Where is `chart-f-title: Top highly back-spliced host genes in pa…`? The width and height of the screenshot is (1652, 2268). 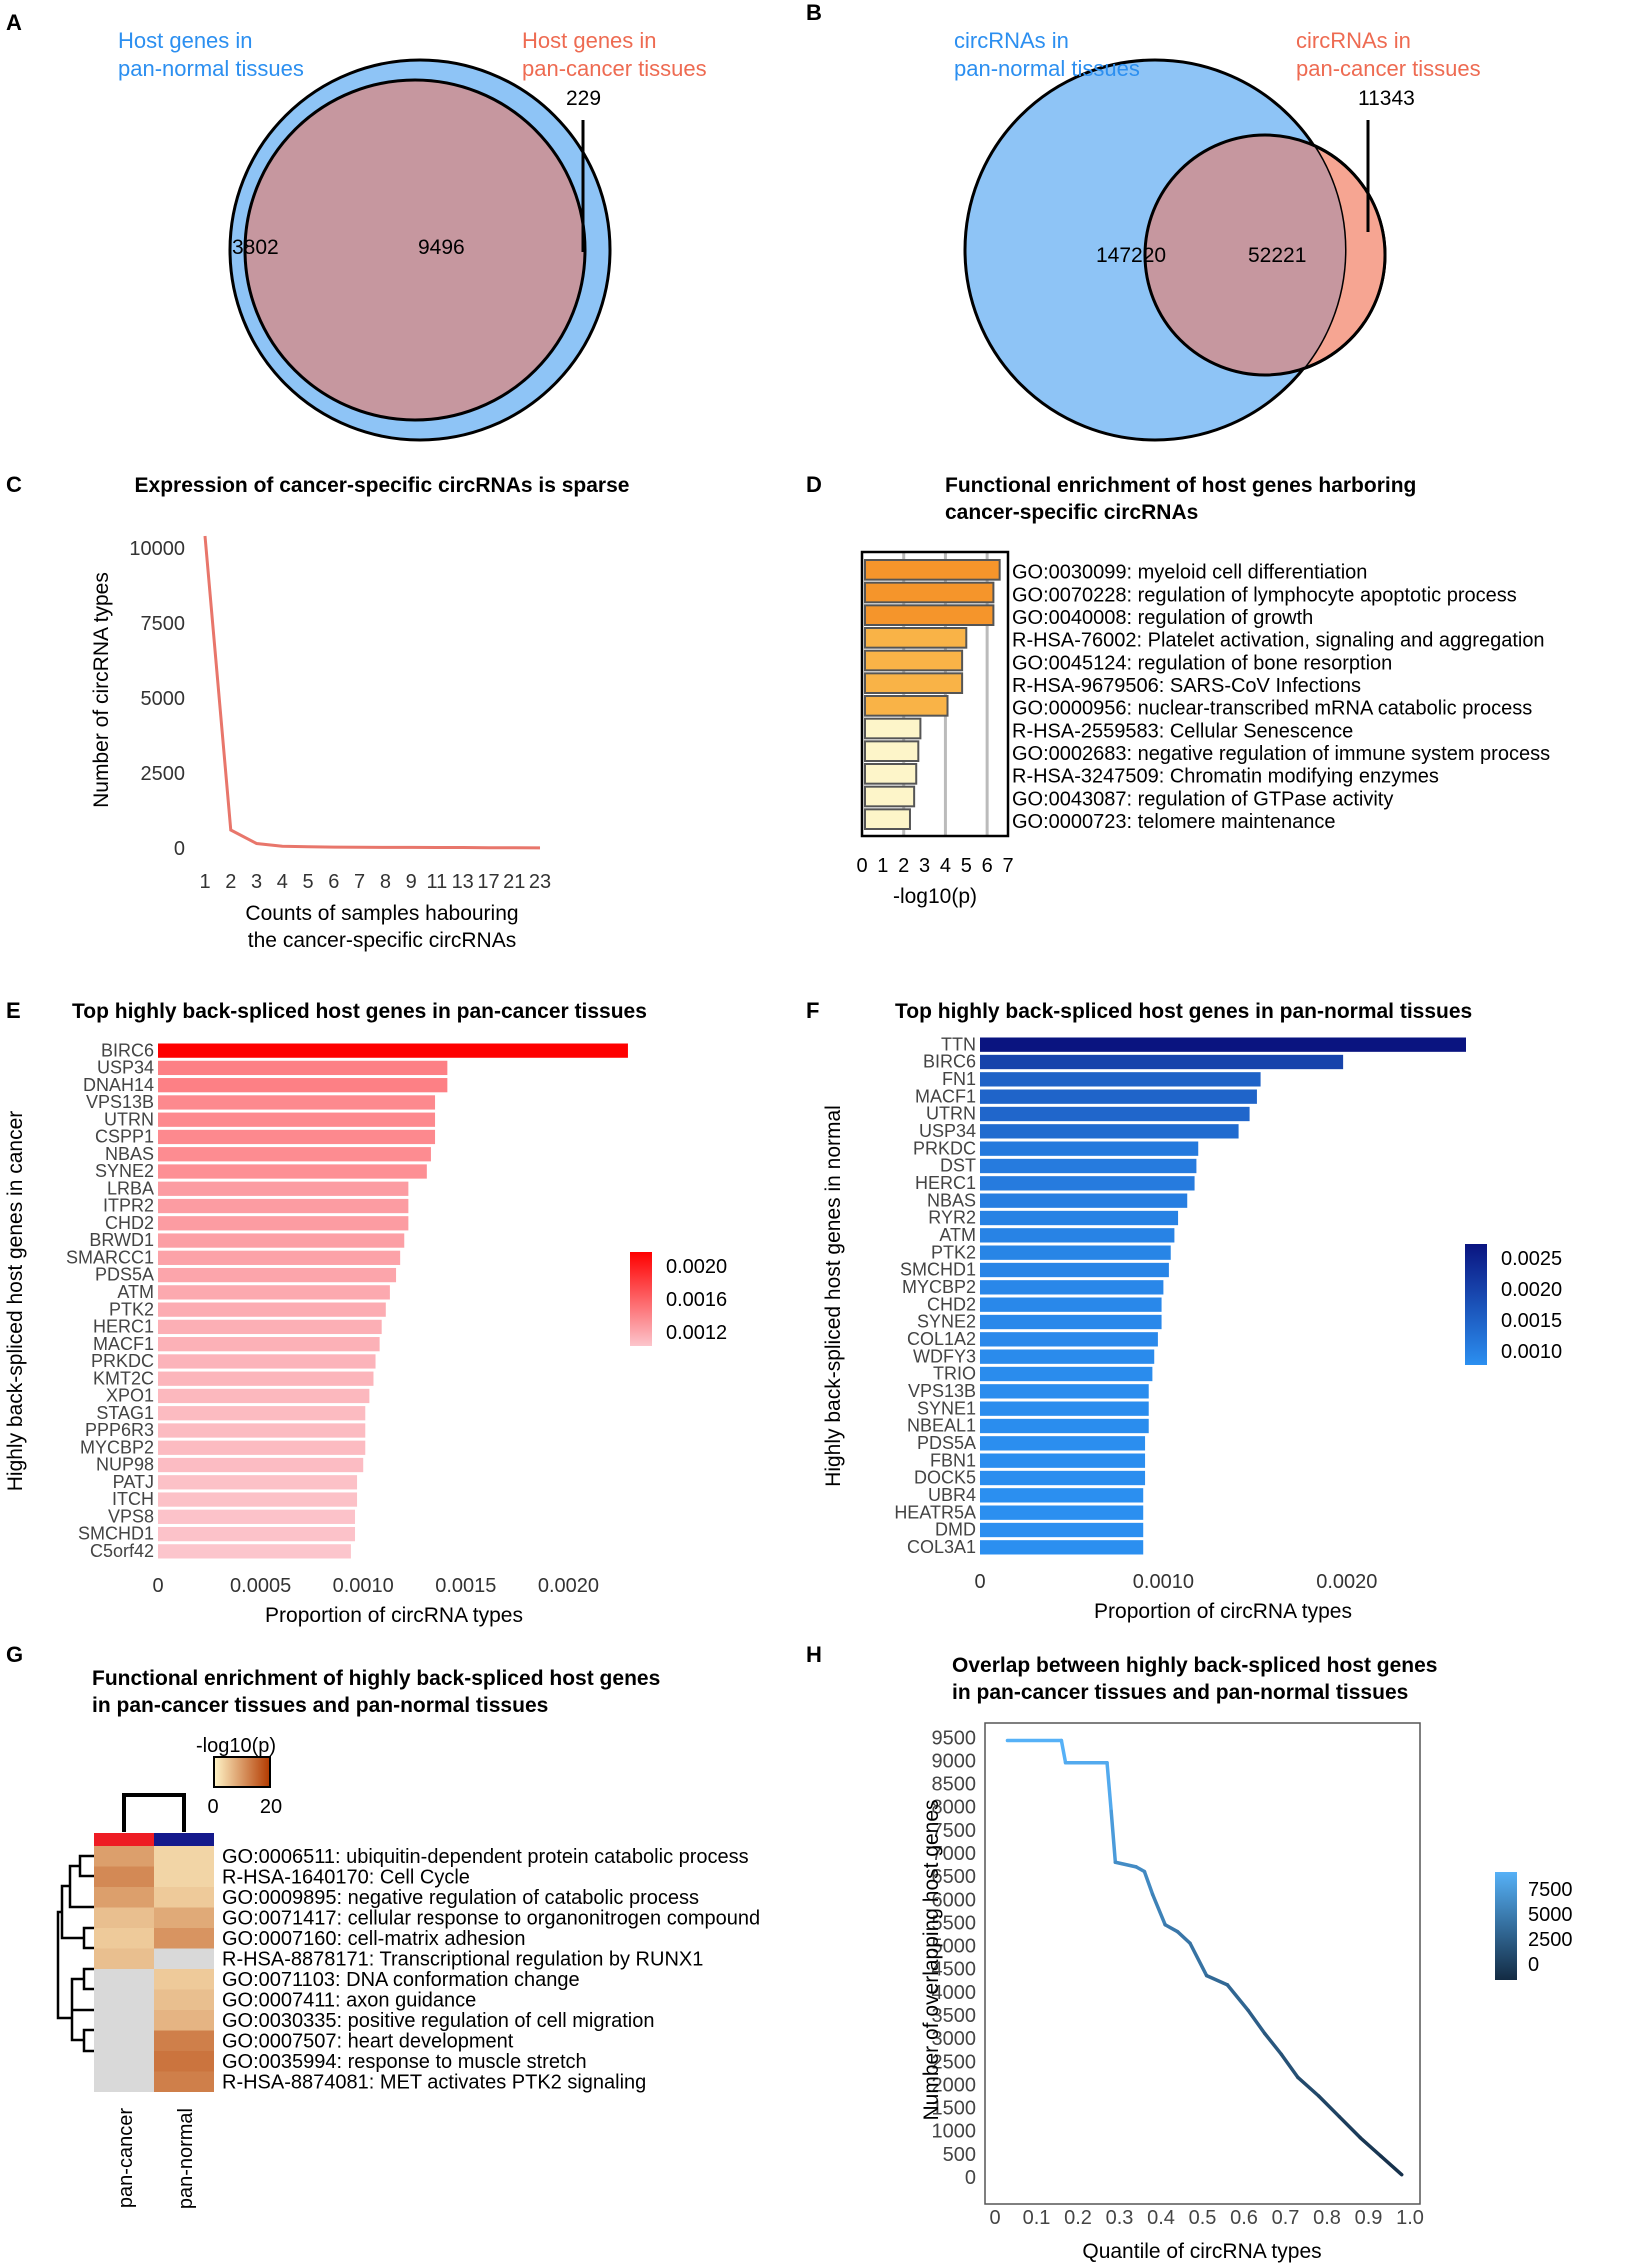
chart-f-title: Top highly back-spliced host genes in pa… is located at coordinates (1183, 1011).